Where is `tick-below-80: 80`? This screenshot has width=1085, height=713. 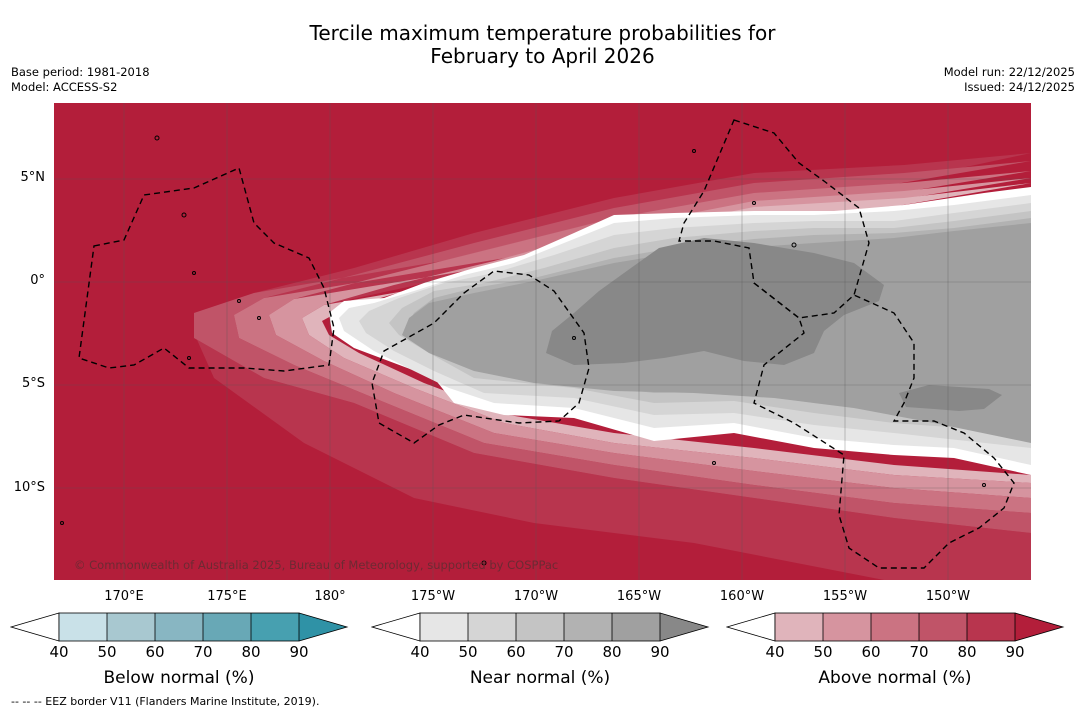
tick-below-80: 80 is located at coordinates (251, 652).